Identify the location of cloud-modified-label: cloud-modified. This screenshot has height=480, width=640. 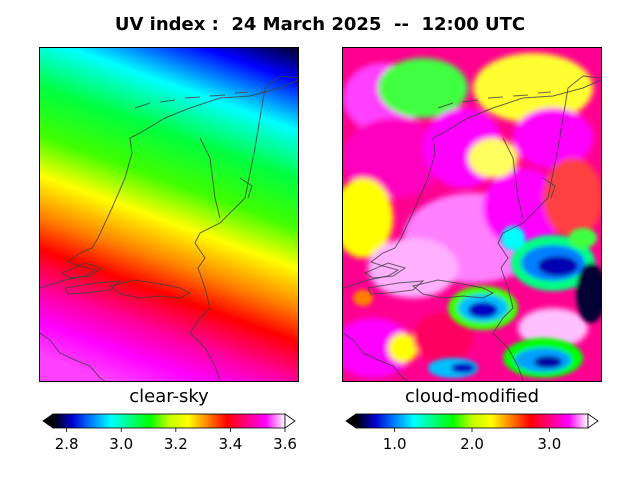
(472, 396).